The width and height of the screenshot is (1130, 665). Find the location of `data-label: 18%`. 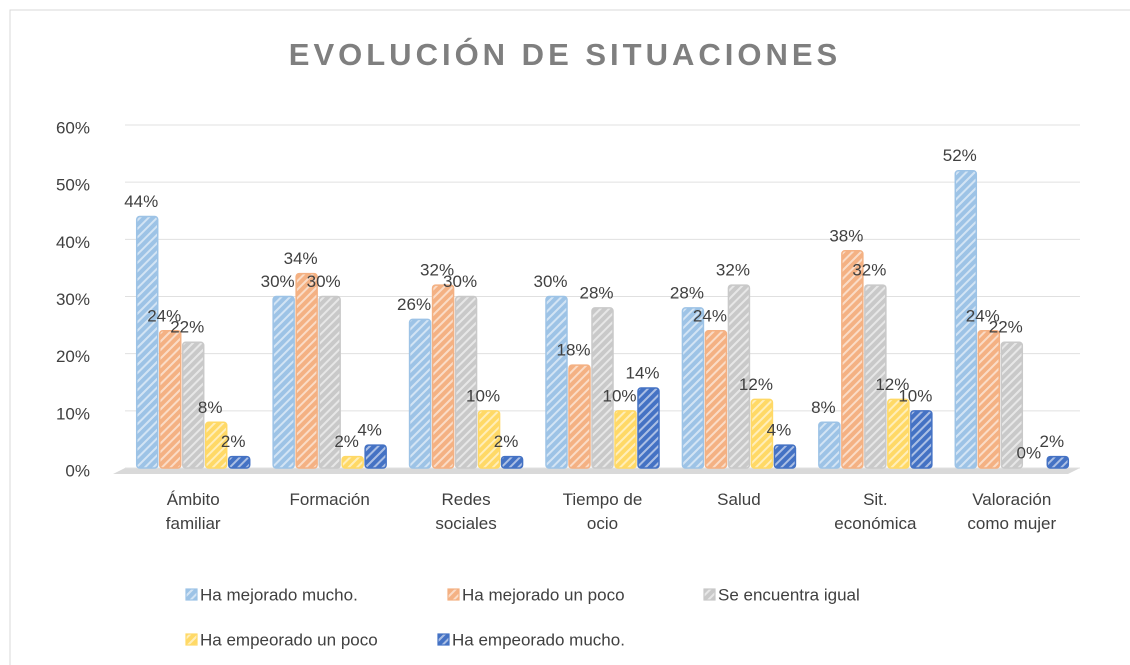

data-label: 18% is located at coordinates (573, 350).